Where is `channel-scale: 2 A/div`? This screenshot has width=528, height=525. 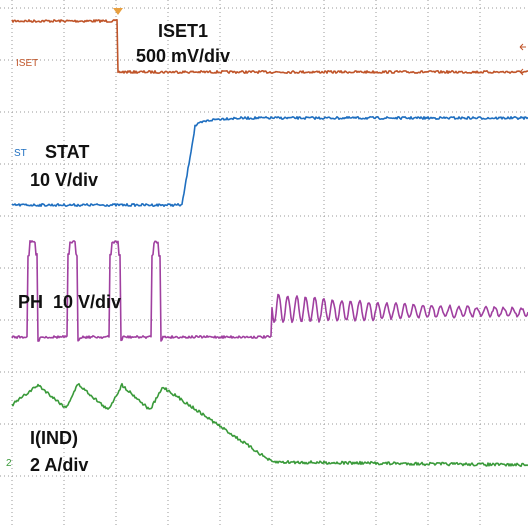
channel-scale: 2 A/div is located at coordinates (59, 465).